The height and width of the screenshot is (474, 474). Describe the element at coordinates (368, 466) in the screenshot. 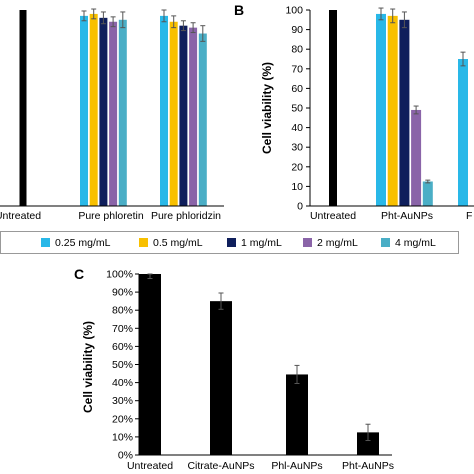

I see `panel-c-xtick-pht-aunps: Pht-AuNPs` at that location.